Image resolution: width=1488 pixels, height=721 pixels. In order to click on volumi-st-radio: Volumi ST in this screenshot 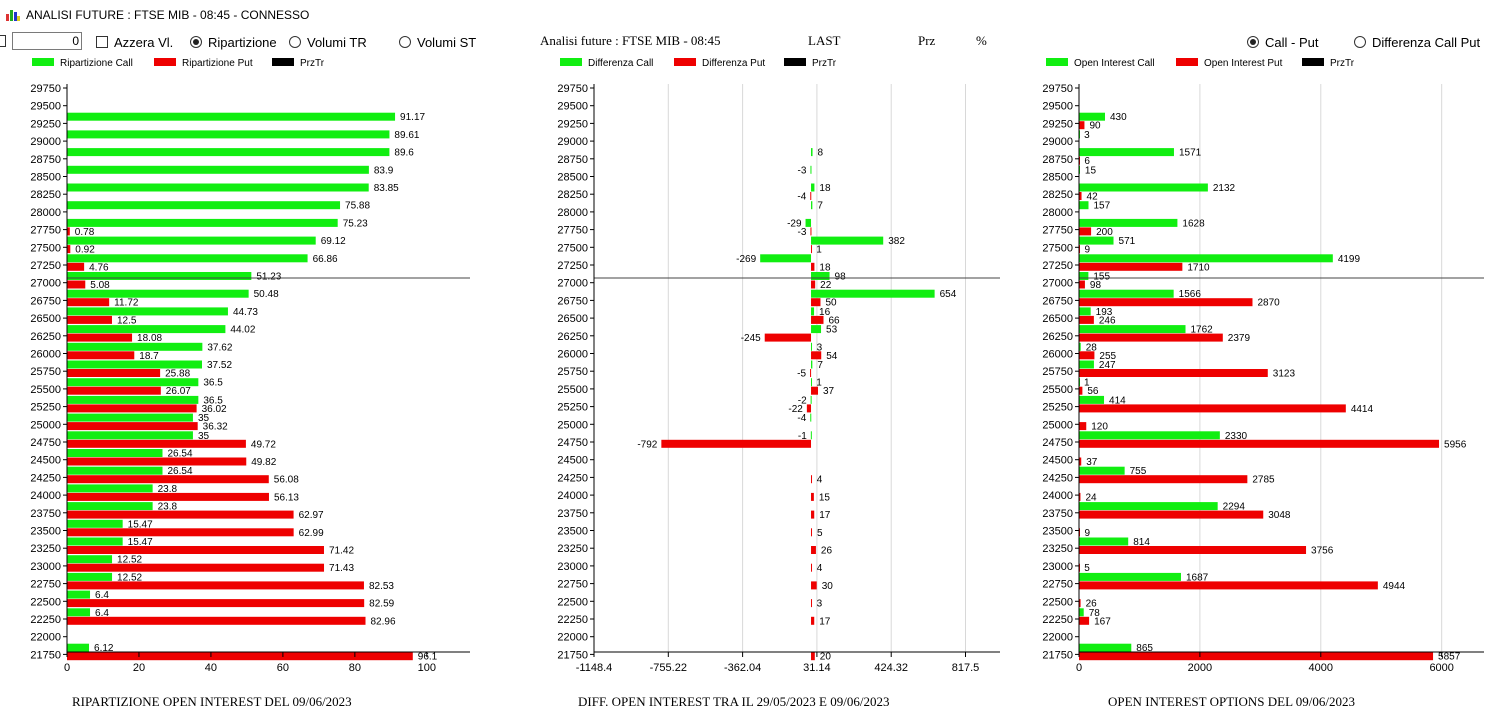, I will do `click(437, 42)`.